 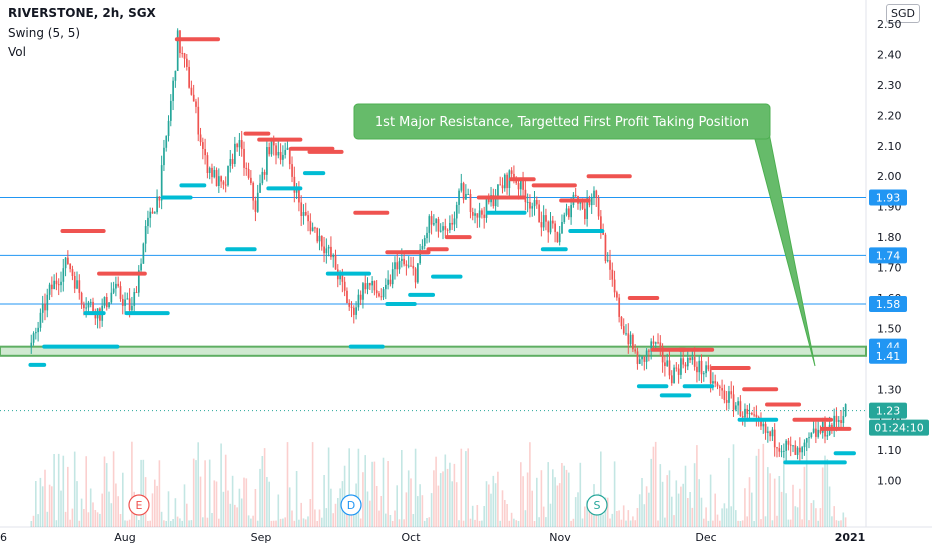 I want to click on price-label-bg, so click(x=888, y=304).